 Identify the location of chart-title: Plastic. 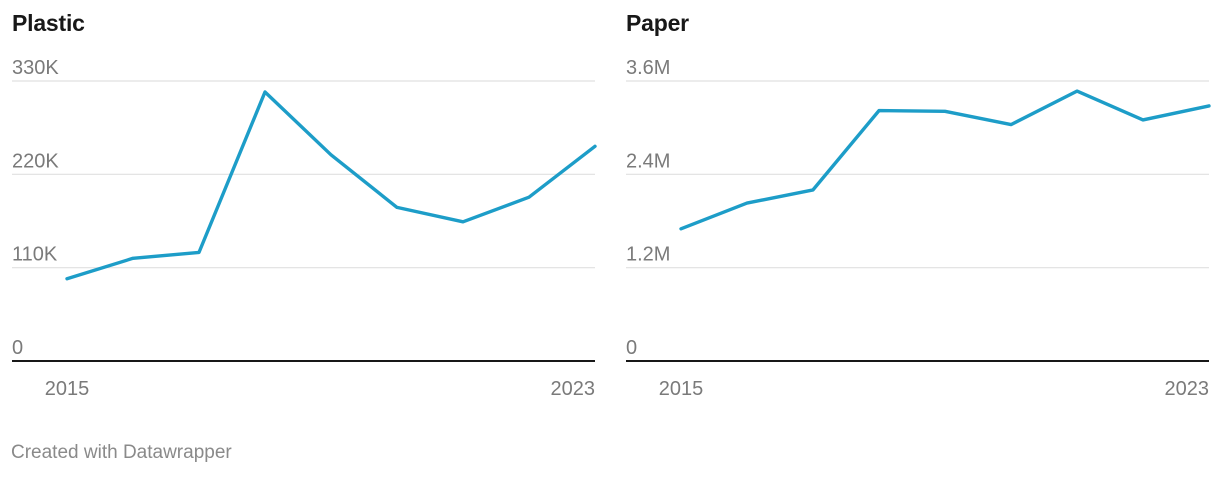
(48, 23).